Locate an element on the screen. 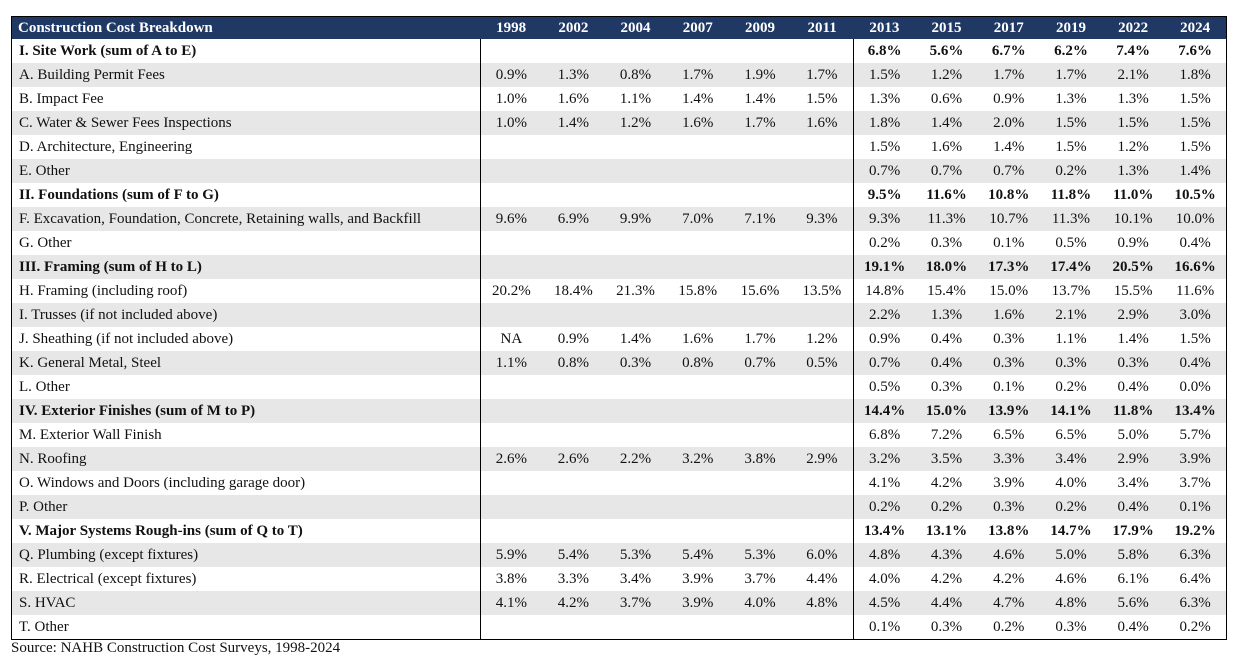 Image resolution: width=1238 pixels, height=665 pixels. header-year-2022: 2022 is located at coordinates (1133, 27).